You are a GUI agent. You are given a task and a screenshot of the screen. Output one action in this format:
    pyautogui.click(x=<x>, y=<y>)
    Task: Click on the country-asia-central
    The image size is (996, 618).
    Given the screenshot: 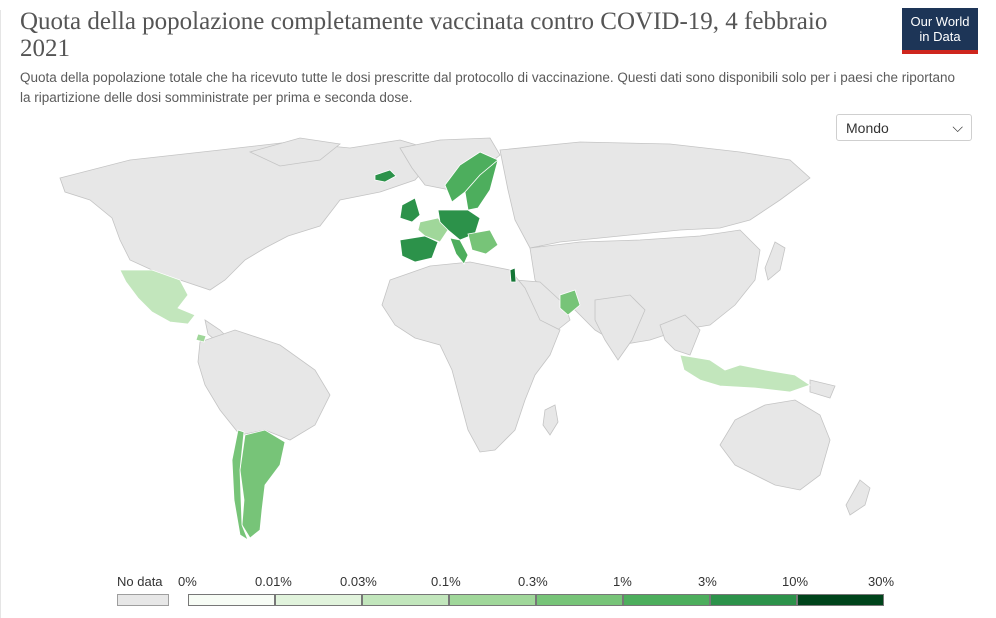 What is the action you would take?
    pyautogui.click(x=645, y=287)
    